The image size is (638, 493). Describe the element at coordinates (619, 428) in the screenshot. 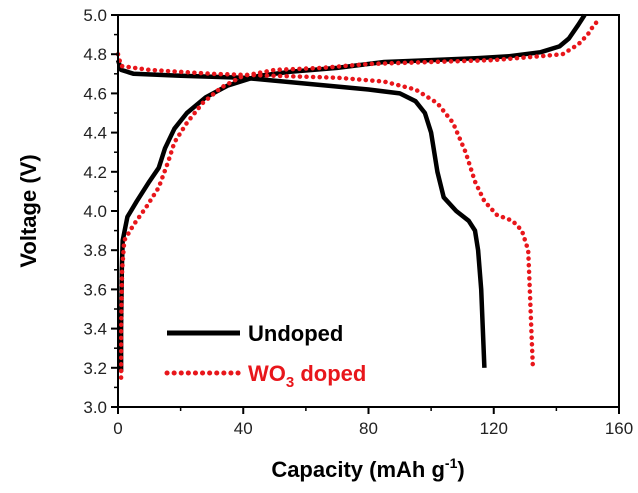

I see `x-tick-label: 160` at that location.